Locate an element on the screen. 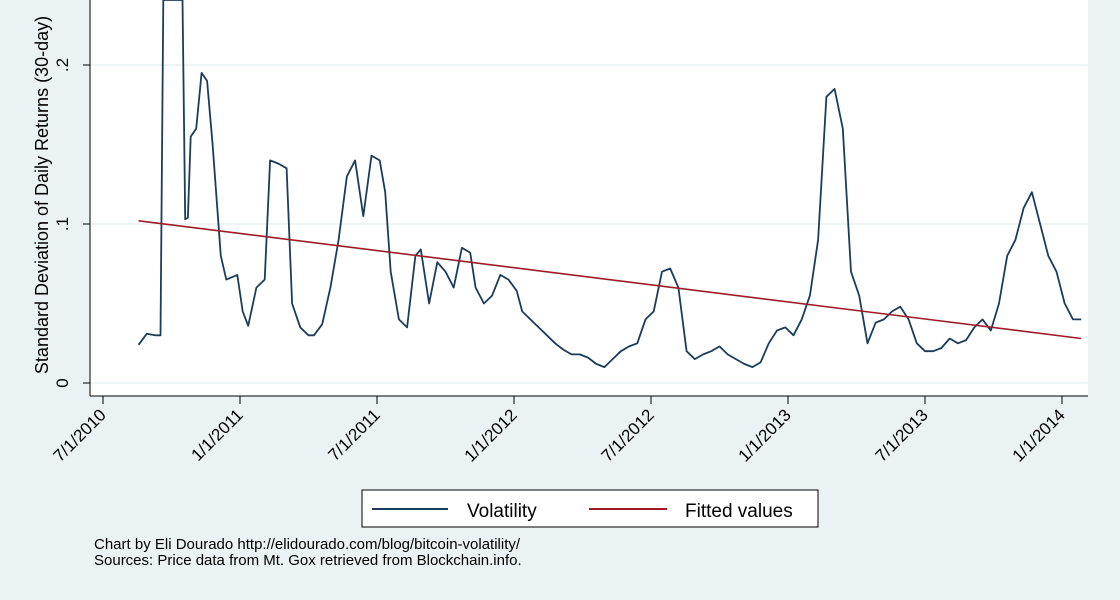  x-tick-label: 7/1/2010 is located at coordinates (80, 435).